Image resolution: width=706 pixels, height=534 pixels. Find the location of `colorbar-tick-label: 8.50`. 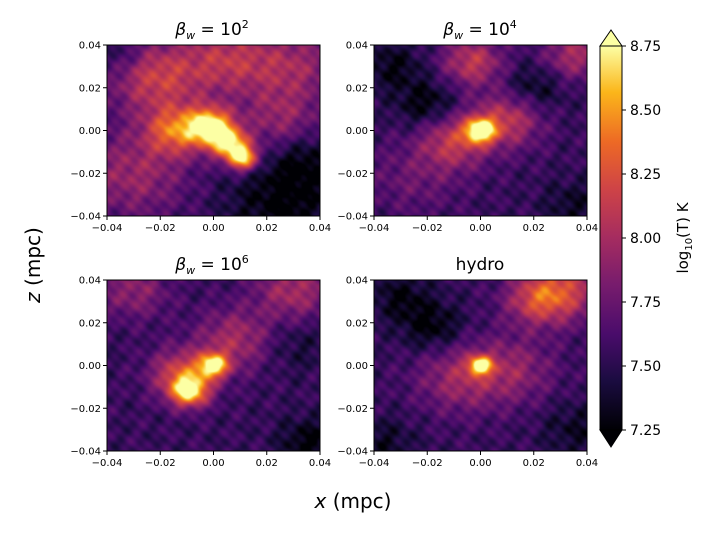

colorbar-tick-label: 8.50 is located at coordinates (645, 111).